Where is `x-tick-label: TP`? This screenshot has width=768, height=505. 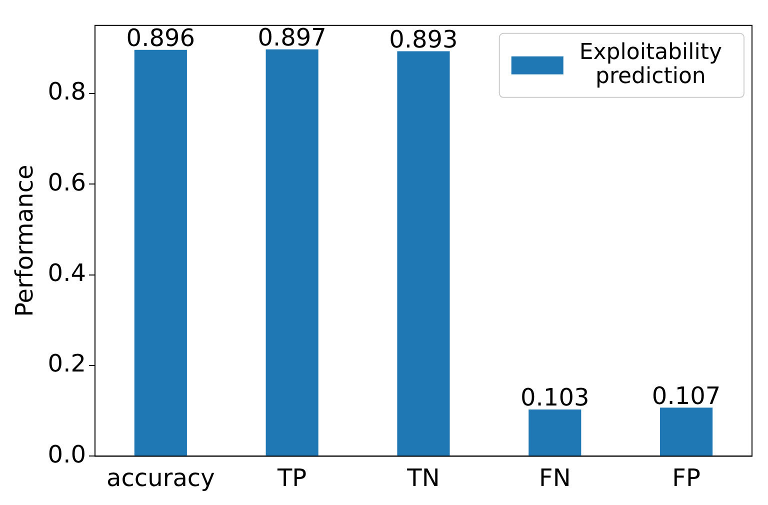
x-tick-label: TP is located at coordinates (291, 478).